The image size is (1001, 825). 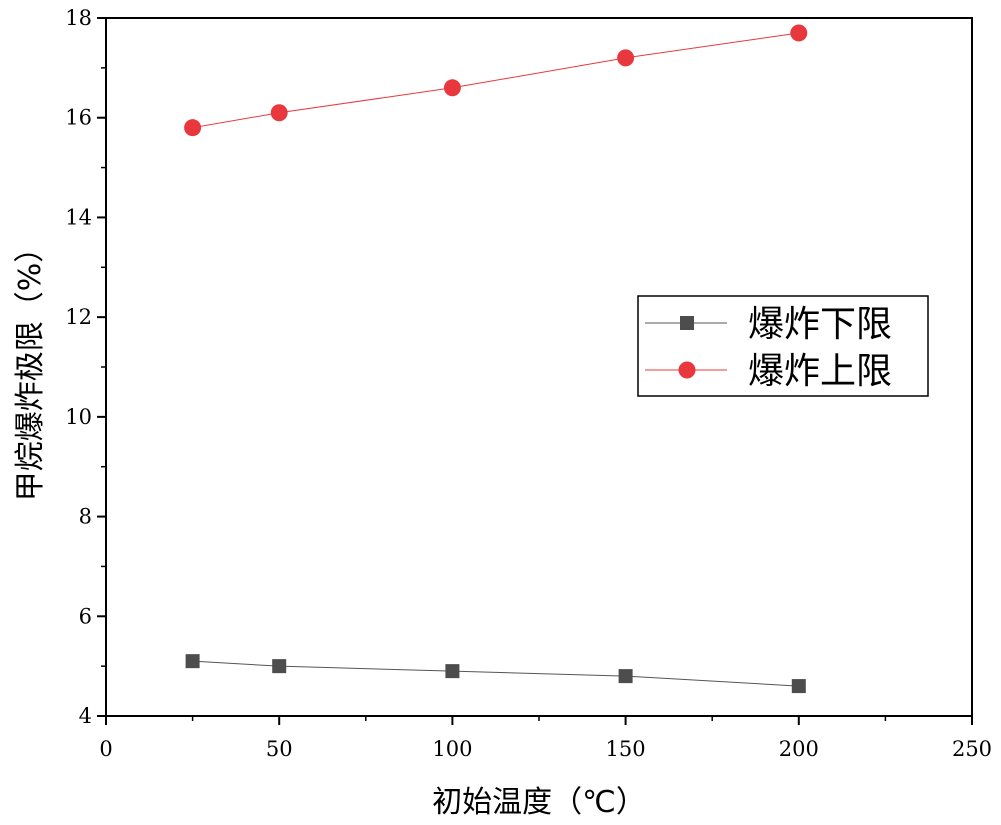 I want to click on x-tick-label: 100, so click(x=452, y=749).